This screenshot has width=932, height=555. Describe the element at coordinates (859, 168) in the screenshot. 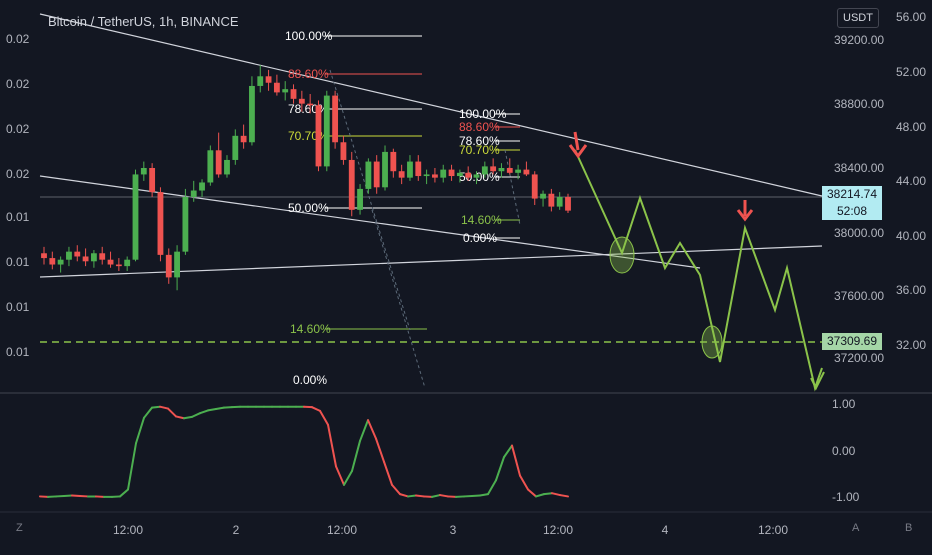

I see `price-tick-label: 38400.00` at that location.